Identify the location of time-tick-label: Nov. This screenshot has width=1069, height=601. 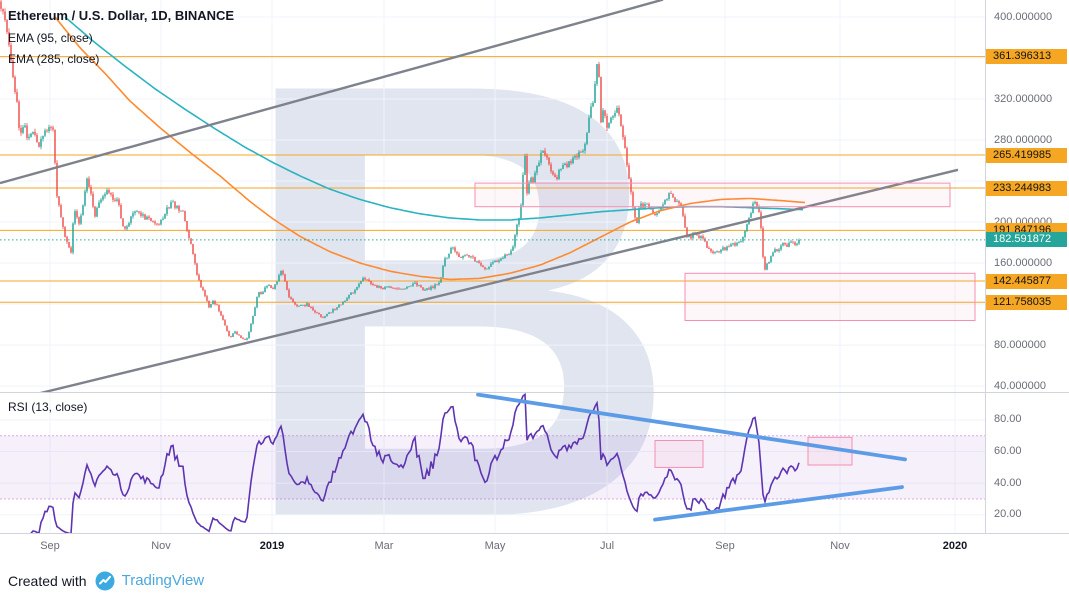
(161, 546).